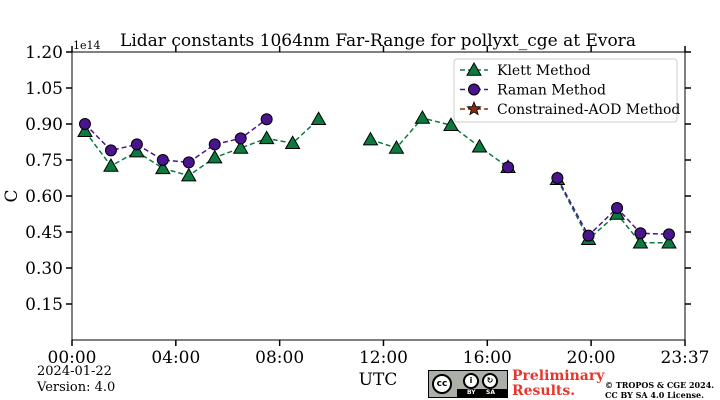  What do you see at coordinates (442, 384) in the screenshot?
I see `cc-icon: cc` at bounding box center [442, 384].